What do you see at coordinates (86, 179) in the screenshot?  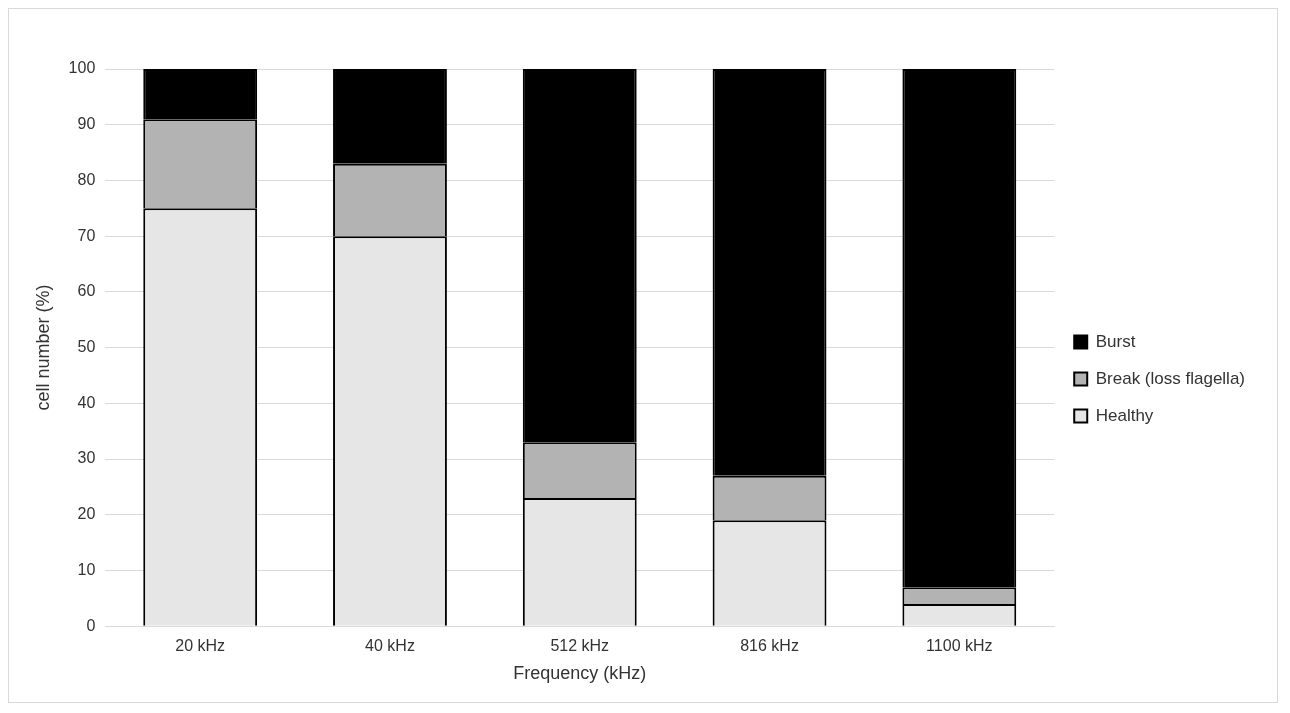 I see `y-tick-label: 80` at bounding box center [86, 179].